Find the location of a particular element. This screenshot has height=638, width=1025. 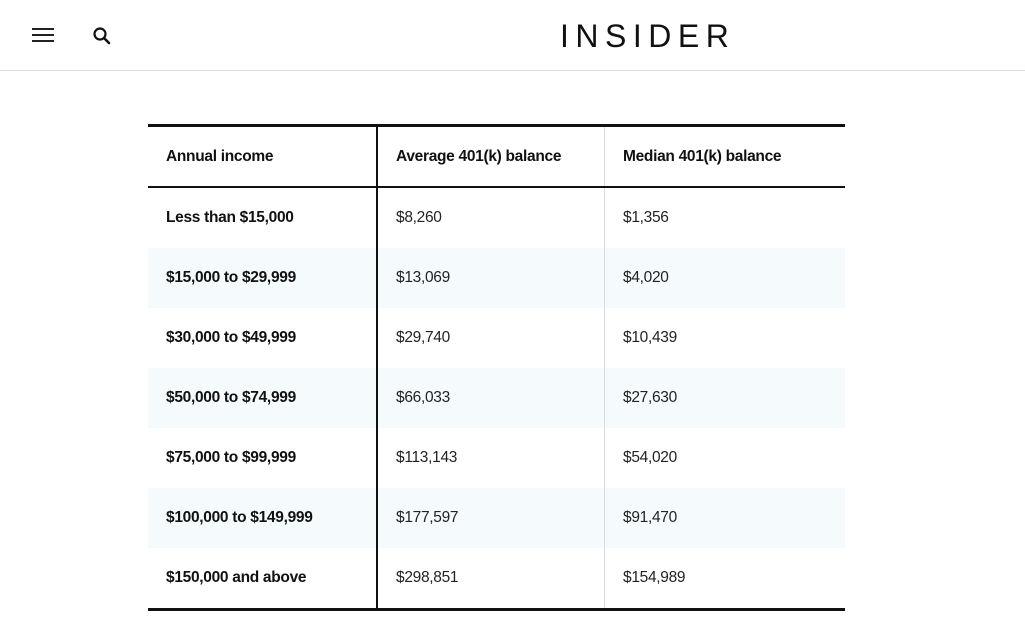

search-icon is located at coordinates (102, 36).